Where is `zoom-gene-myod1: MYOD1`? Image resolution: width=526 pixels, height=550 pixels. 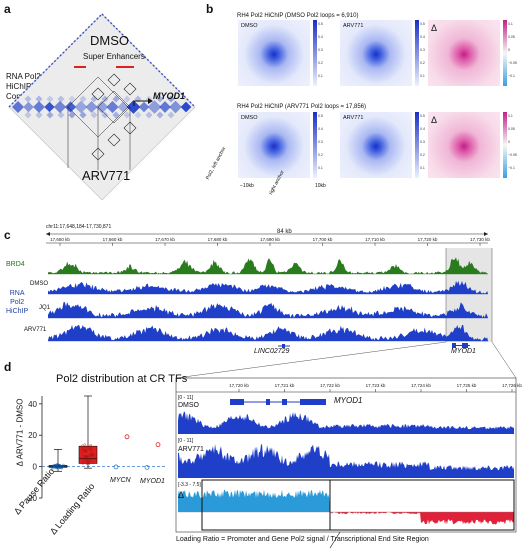 zoom-gene-myod1: MYOD1 is located at coordinates (348, 400).